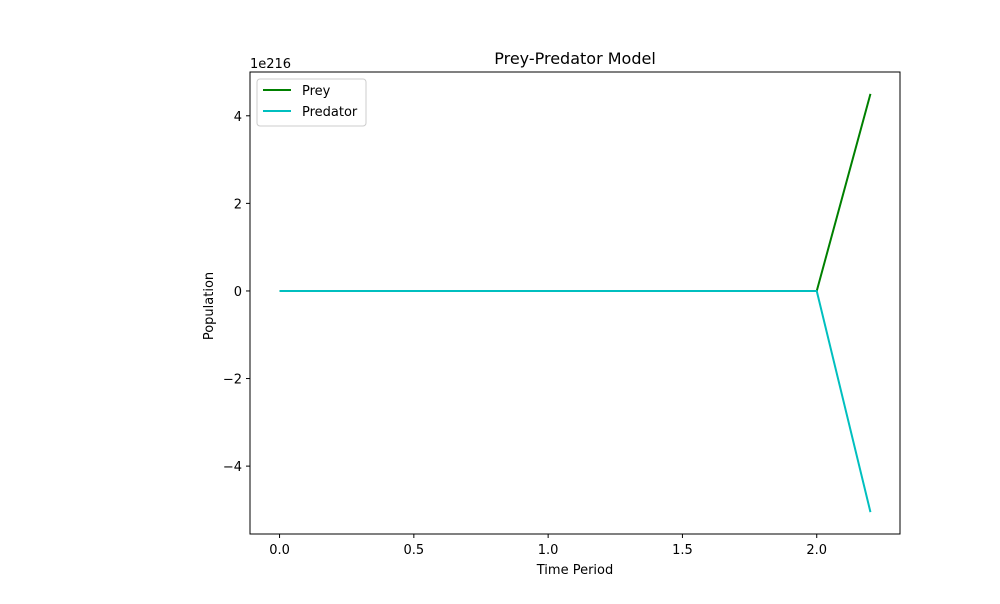  What do you see at coordinates (548, 550) in the screenshot?
I see `x-tick-label: 1.0` at bounding box center [548, 550].